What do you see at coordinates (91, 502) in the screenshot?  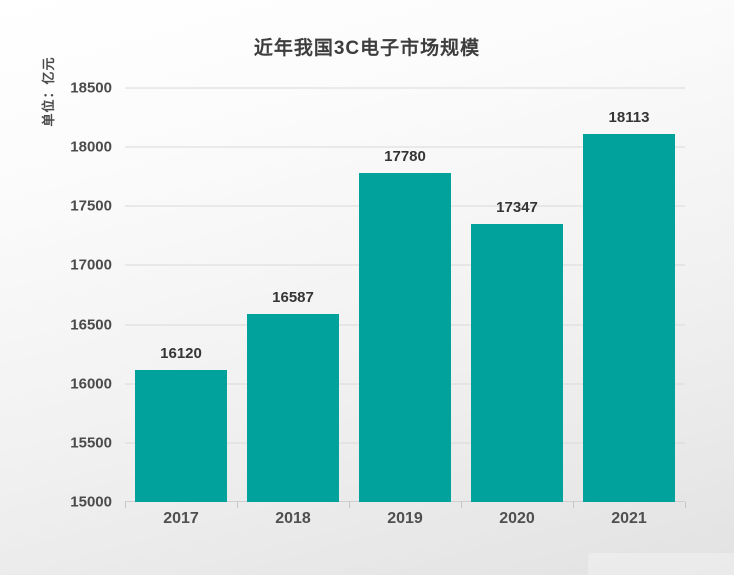 I see `y-tick-label: 15000` at bounding box center [91, 502].